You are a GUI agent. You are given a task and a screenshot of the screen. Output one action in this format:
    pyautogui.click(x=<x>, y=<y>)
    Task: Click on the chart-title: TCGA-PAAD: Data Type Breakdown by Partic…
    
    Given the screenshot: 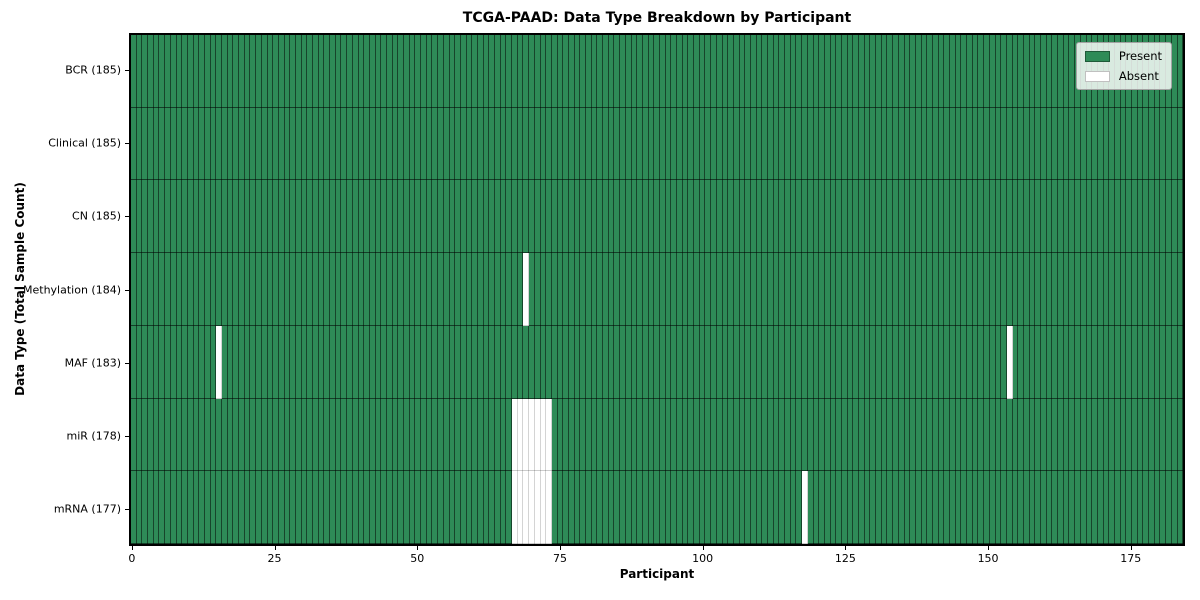 What is the action you would take?
    pyautogui.click(x=657, y=18)
    